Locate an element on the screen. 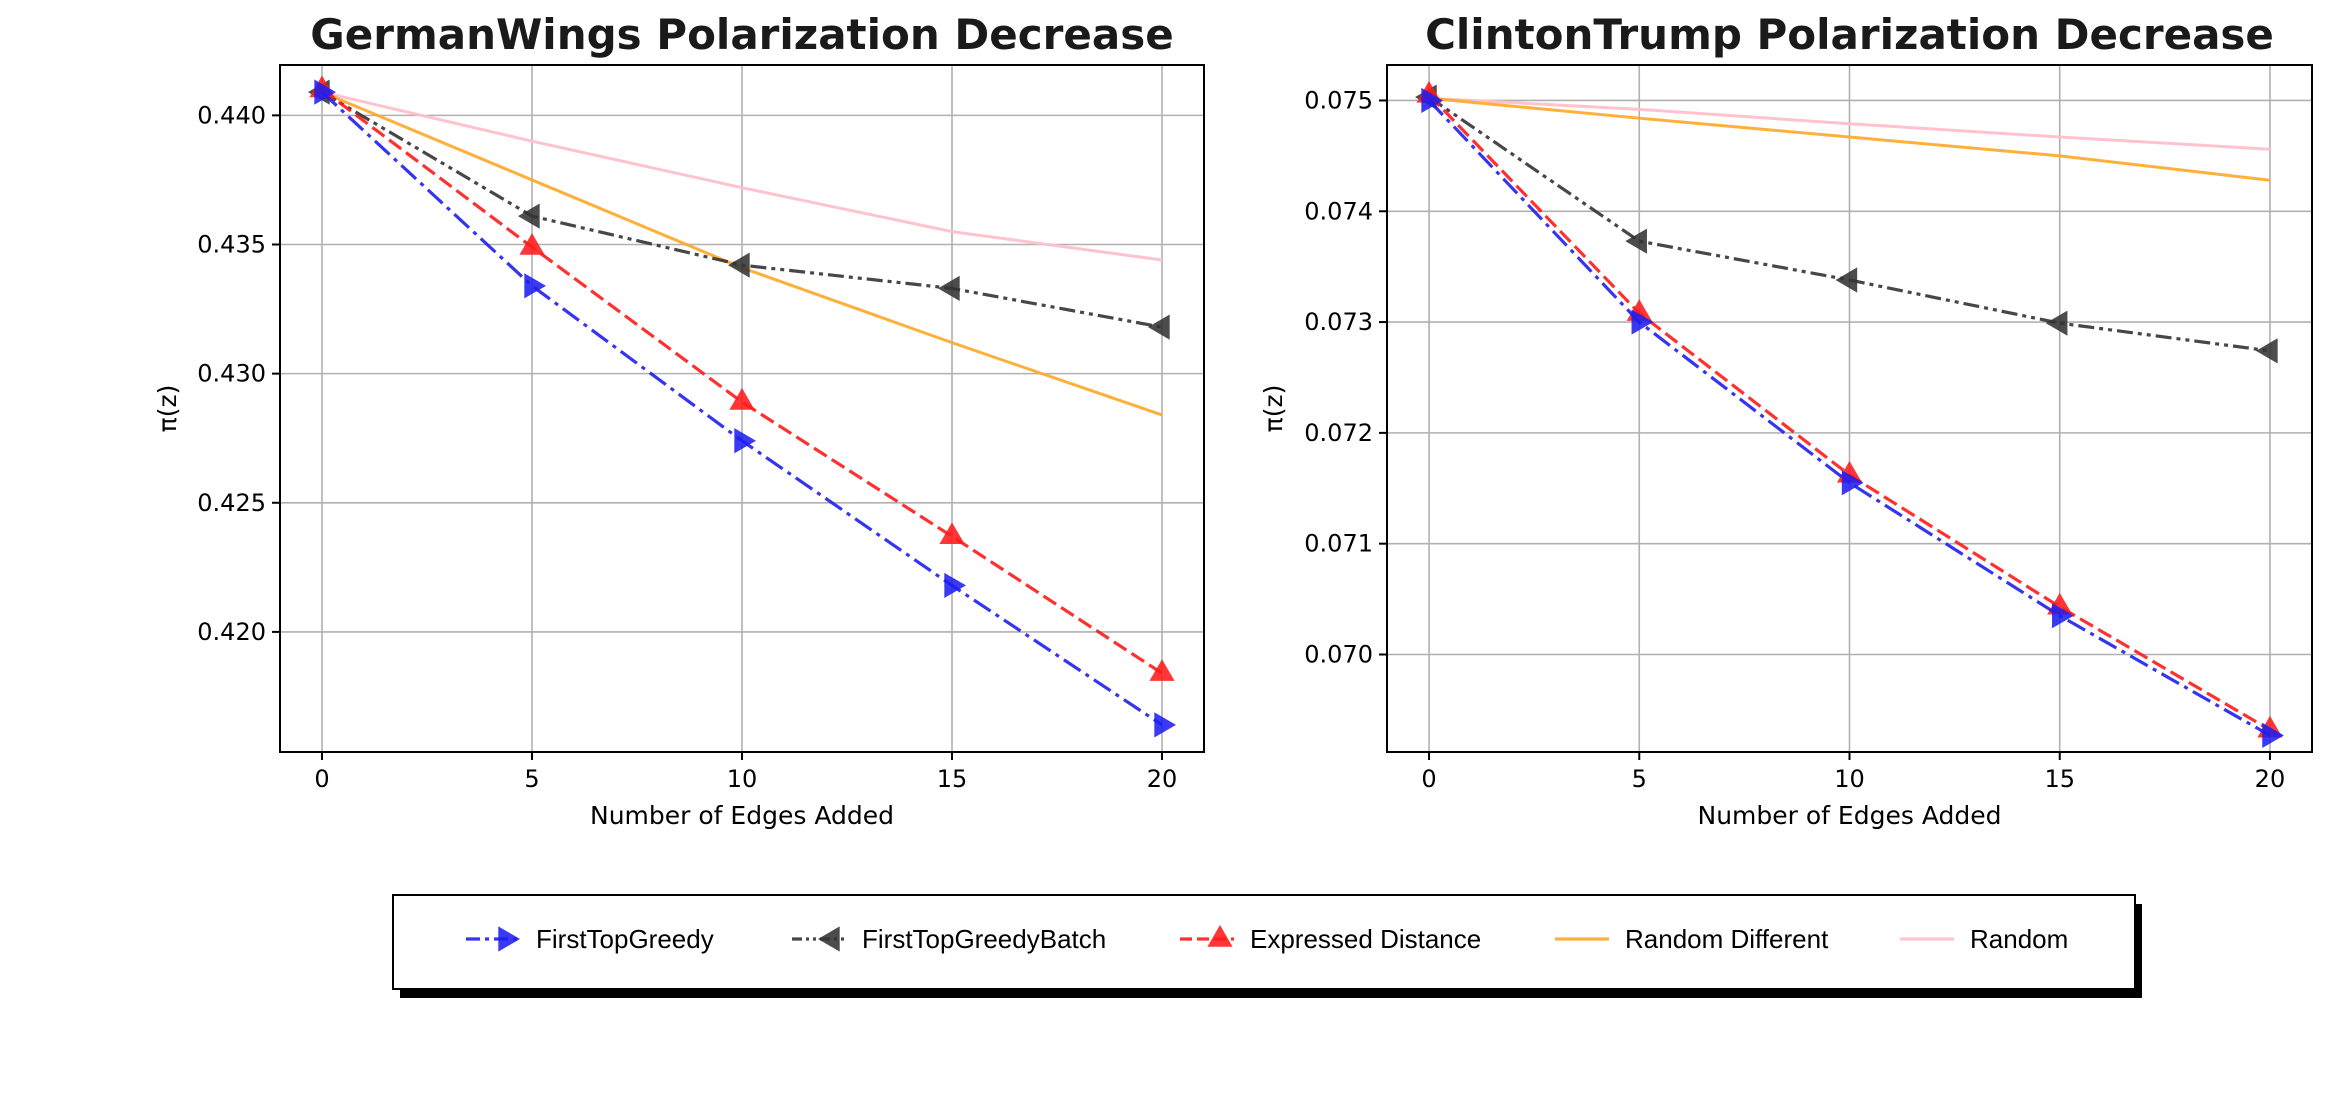  y-tick-label: 0.420 is located at coordinates (231, 632).